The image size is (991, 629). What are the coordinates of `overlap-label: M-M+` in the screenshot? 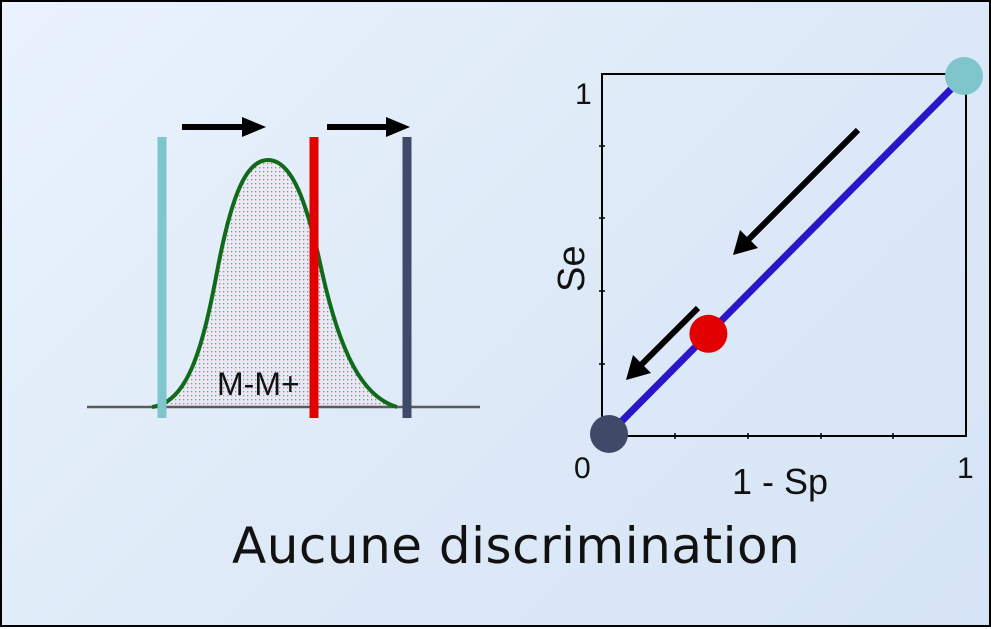 It's located at (258, 384).